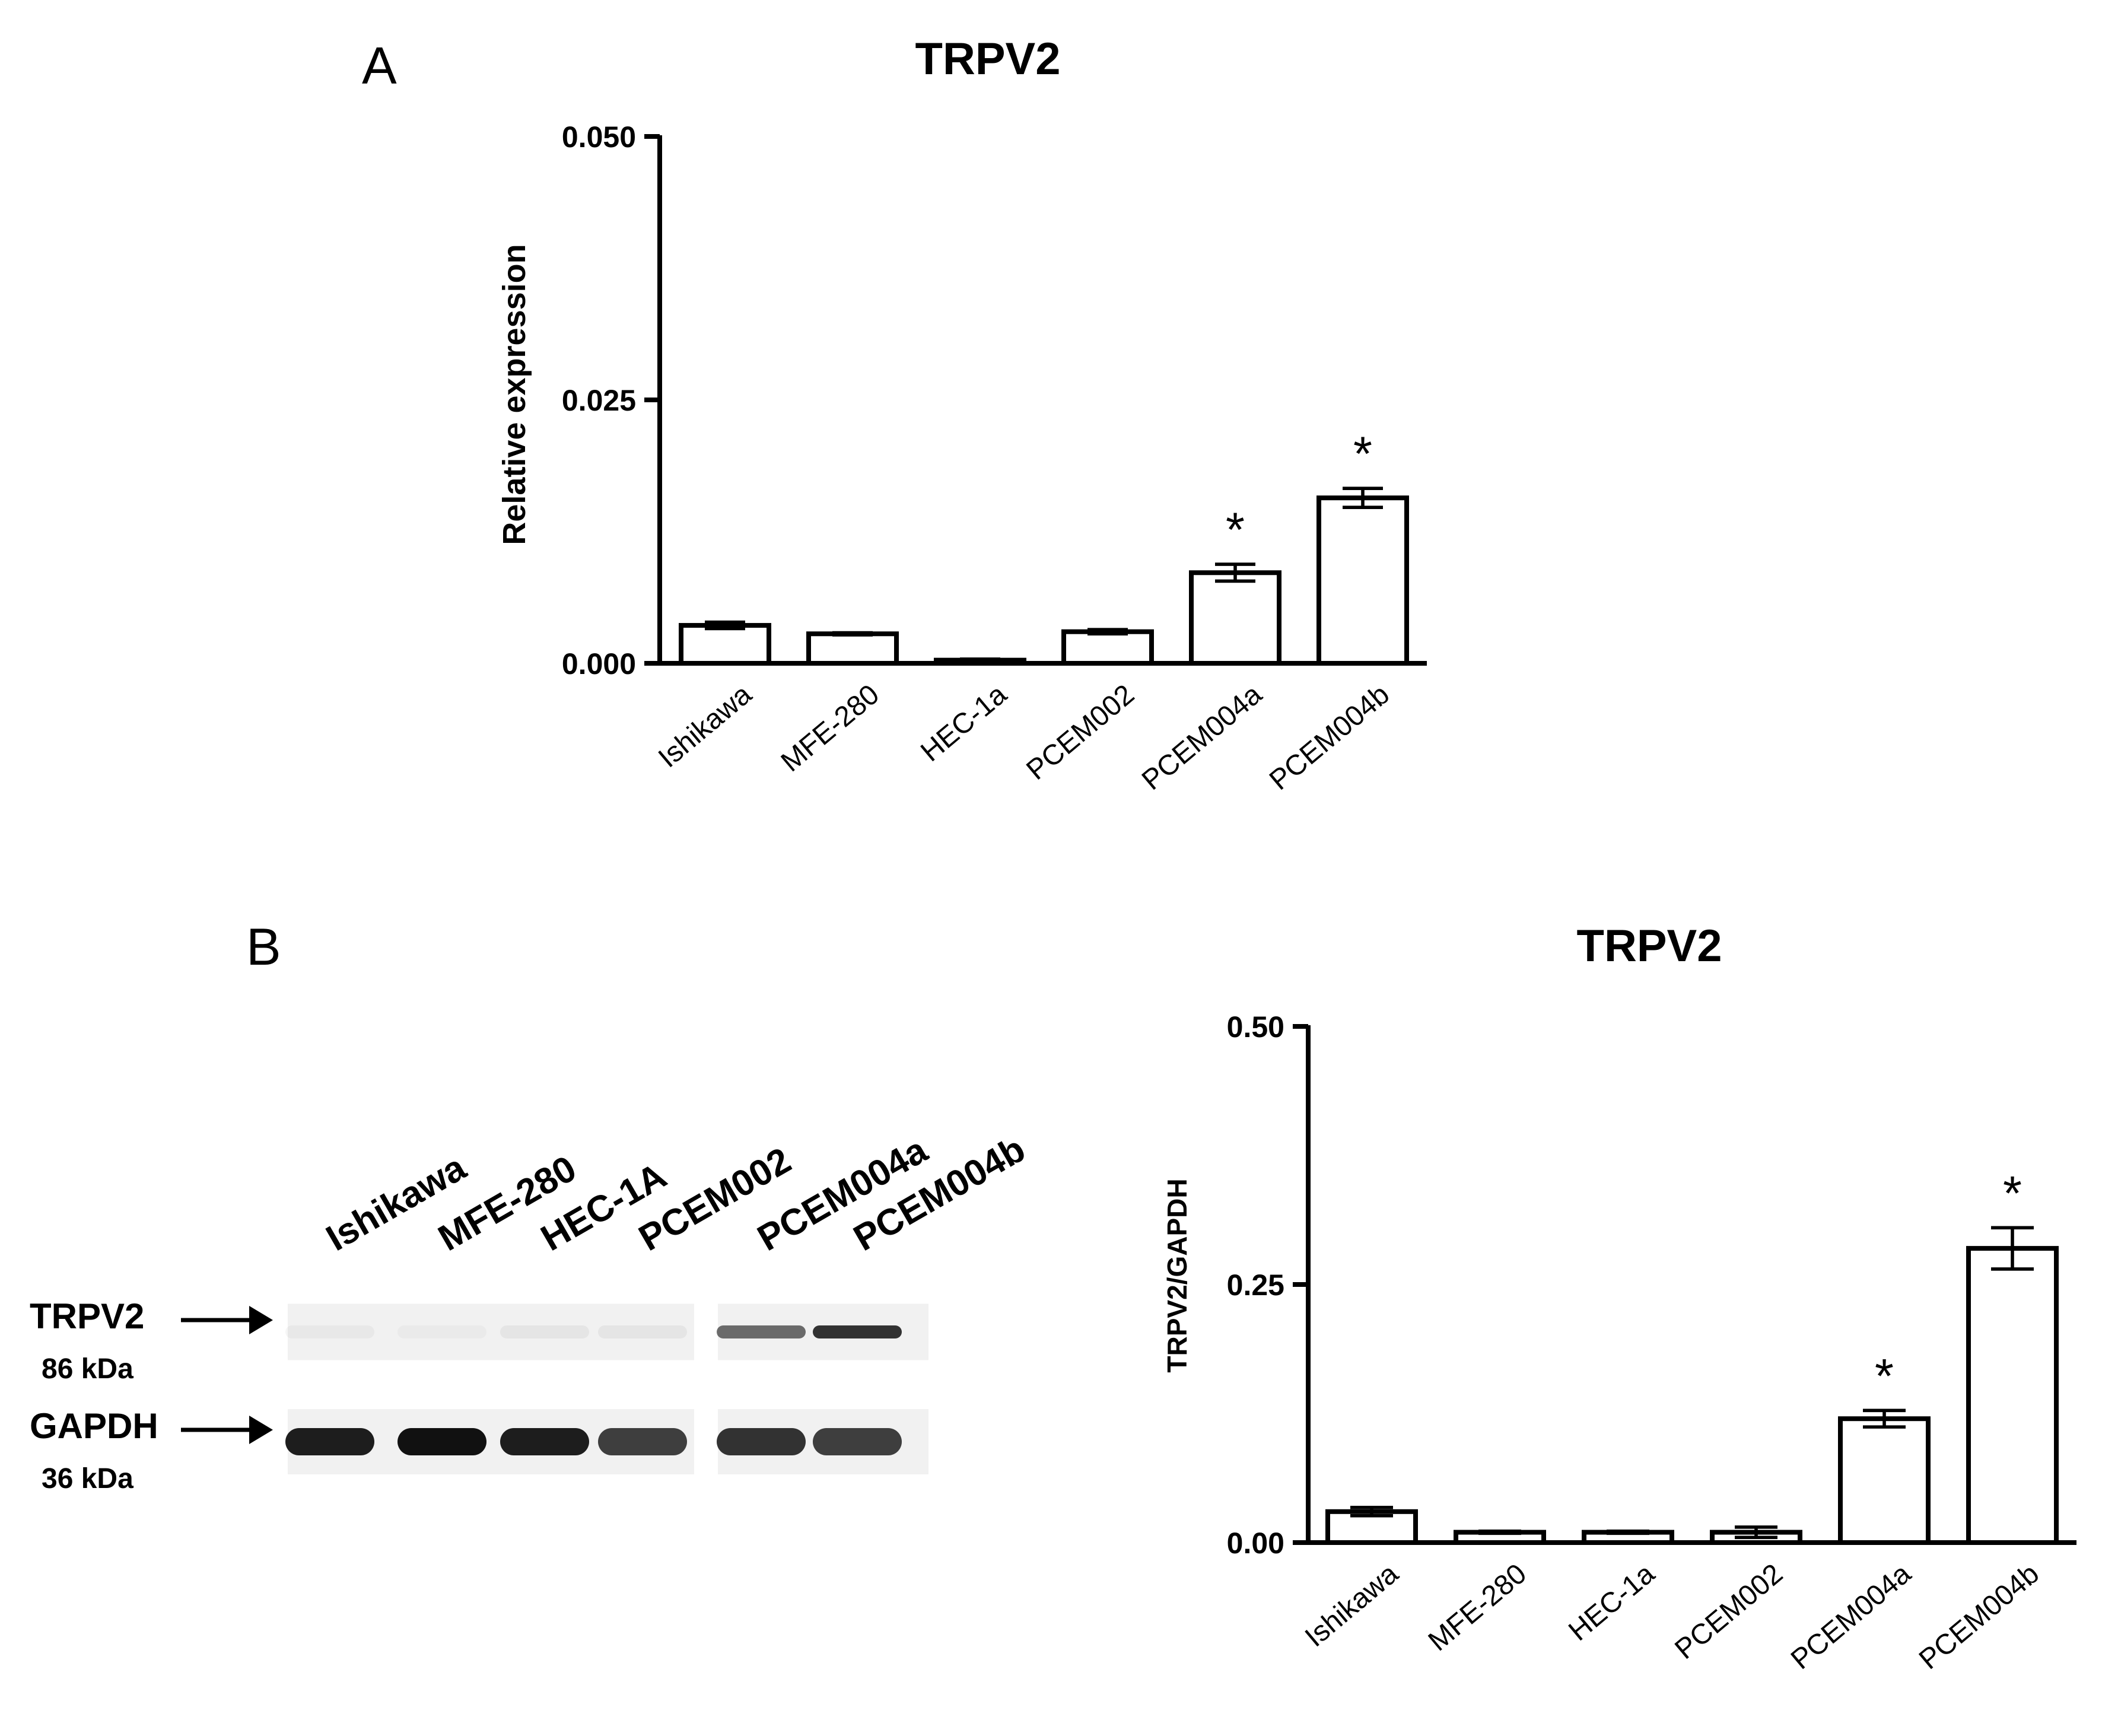  What do you see at coordinates (396, 1203) in the screenshot?
I see `lane-label: Ishikawa` at bounding box center [396, 1203].